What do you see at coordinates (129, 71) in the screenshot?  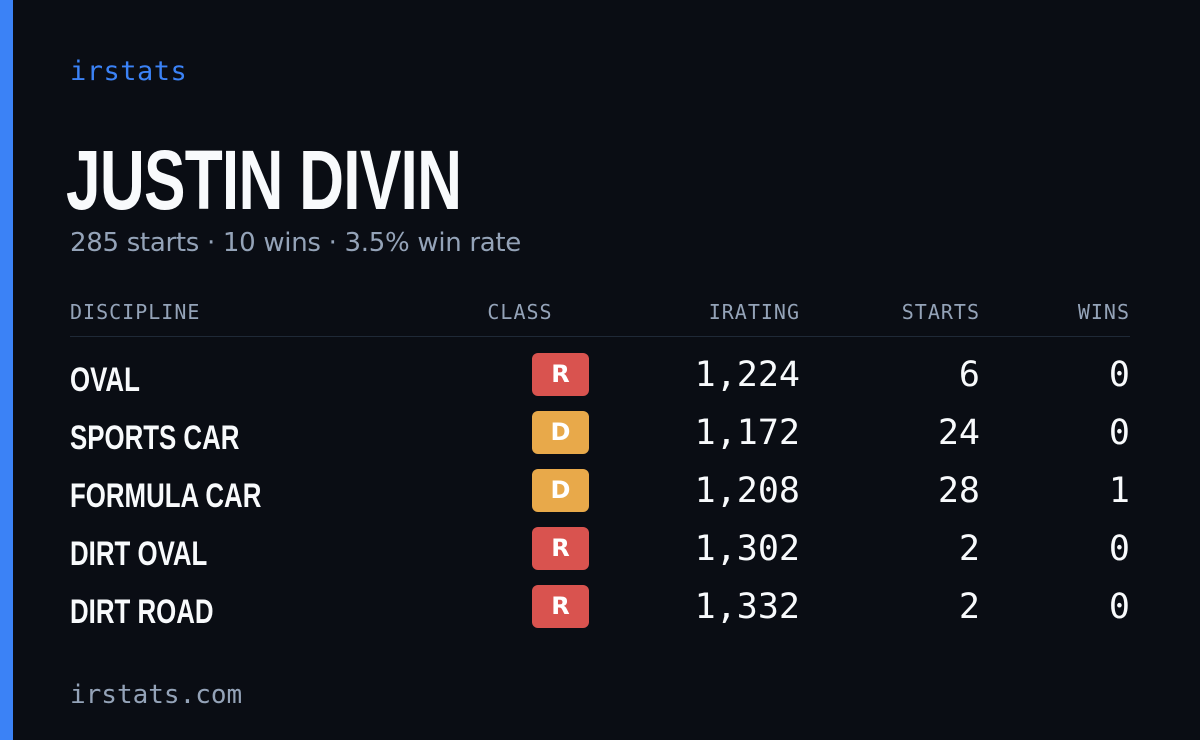 I see `brand-logo-text: irstats` at bounding box center [129, 71].